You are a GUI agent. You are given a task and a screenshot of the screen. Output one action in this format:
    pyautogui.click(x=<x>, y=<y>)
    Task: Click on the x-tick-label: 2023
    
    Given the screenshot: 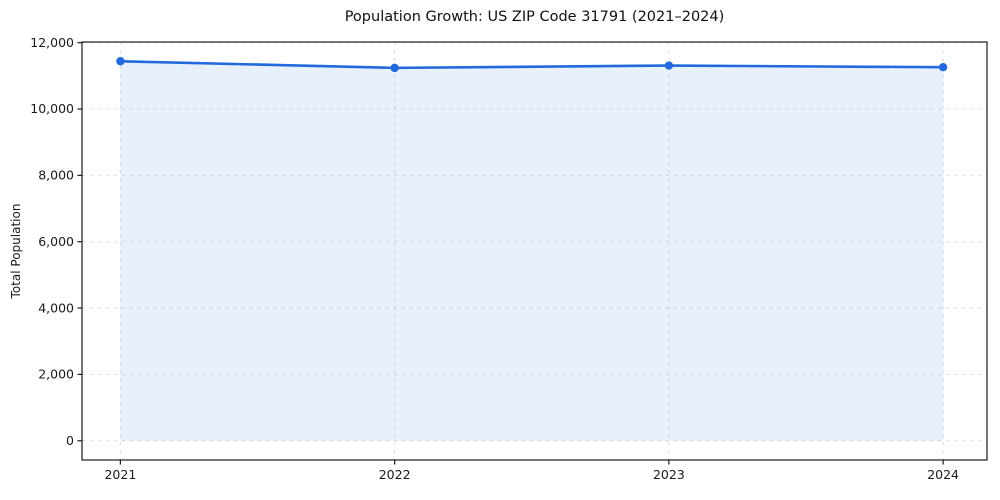 What is the action you would take?
    pyautogui.click(x=669, y=474)
    